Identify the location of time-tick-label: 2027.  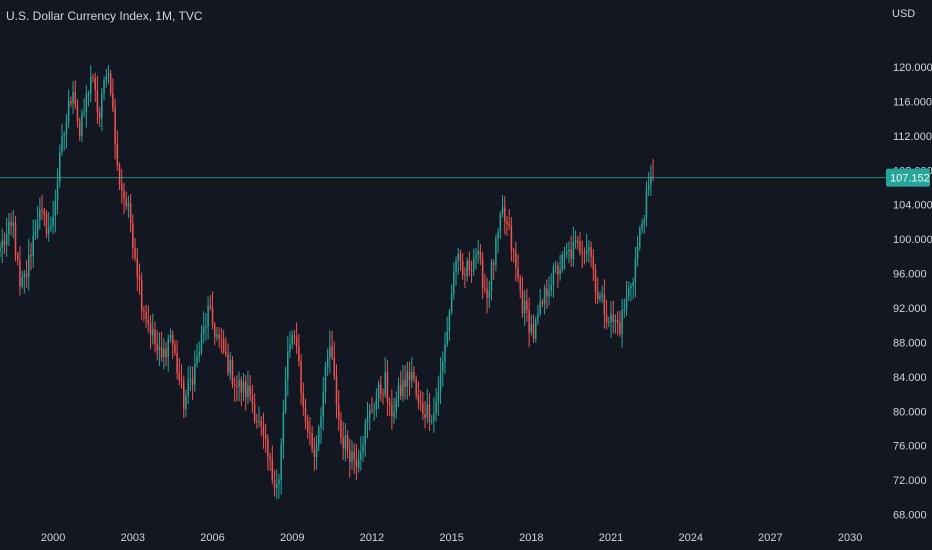
(770, 538).